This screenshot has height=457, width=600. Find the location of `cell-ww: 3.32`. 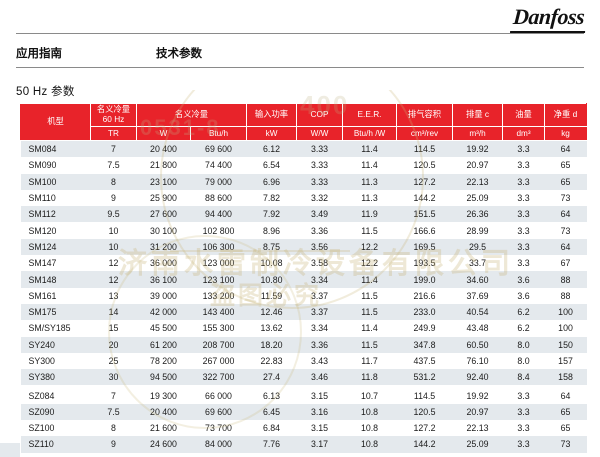

cell-ww: 3.32 is located at coordinates (319, 198).